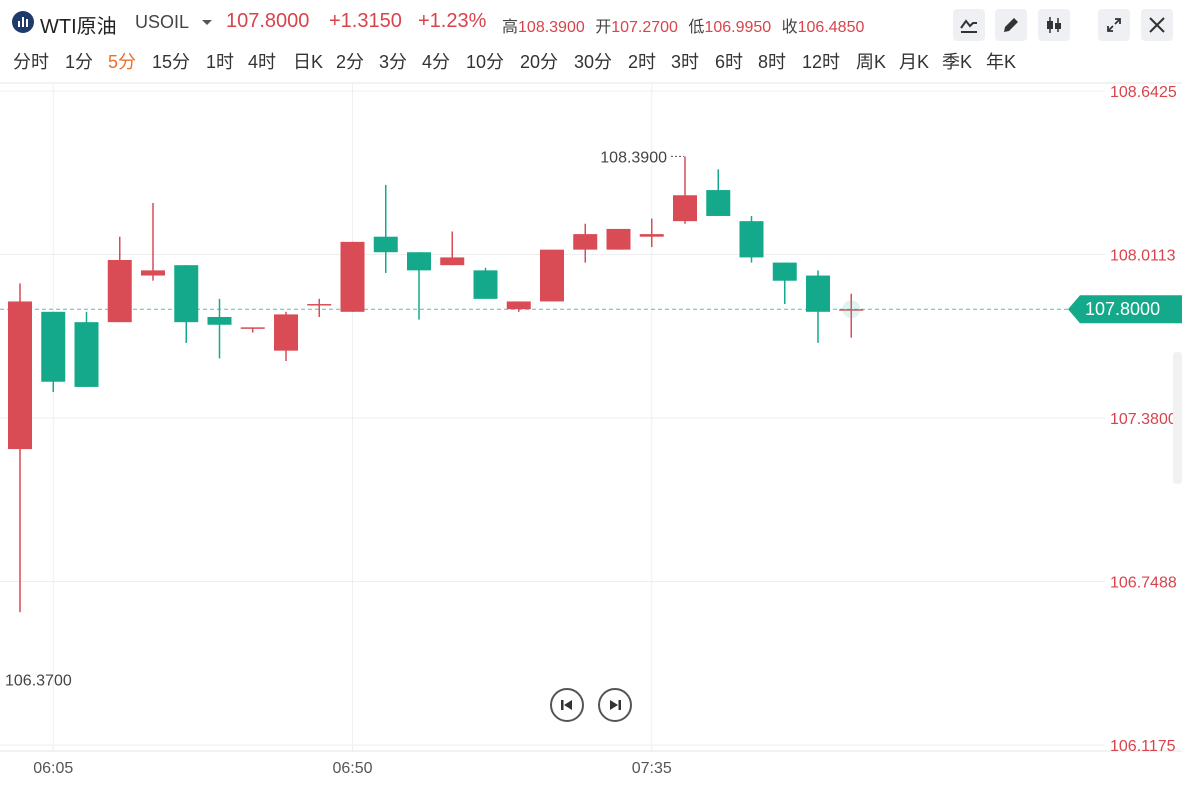  I want to click on price-change: +1.3150, so click(365, 21).